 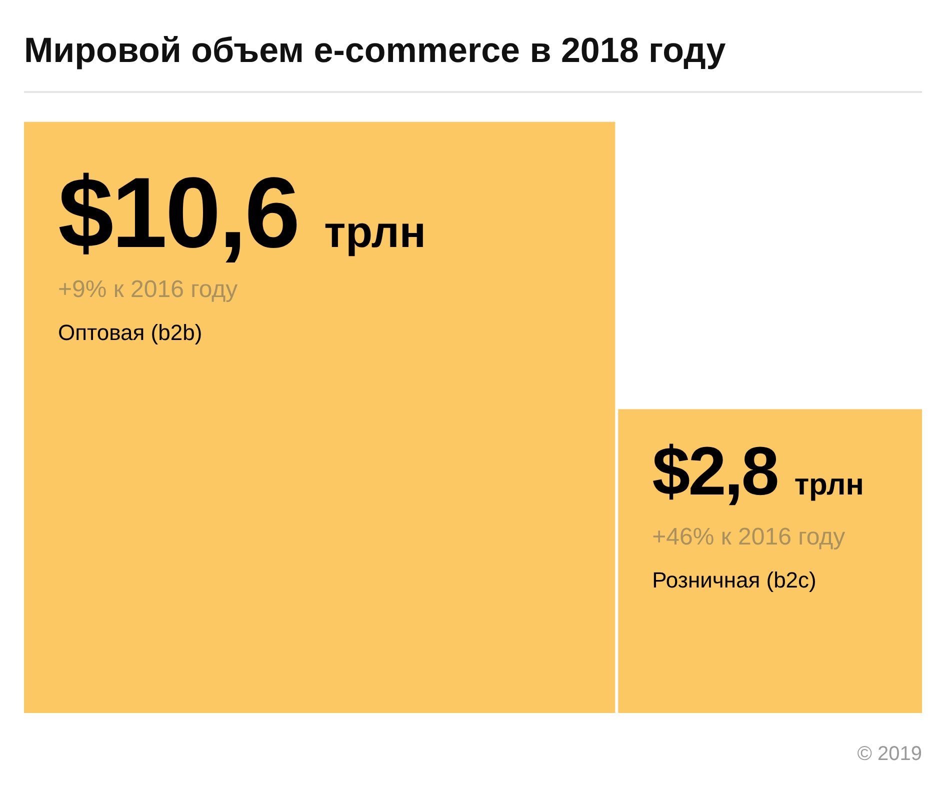 I want to click on category-label: Розничная (b2c), so click(x=734, y=580).